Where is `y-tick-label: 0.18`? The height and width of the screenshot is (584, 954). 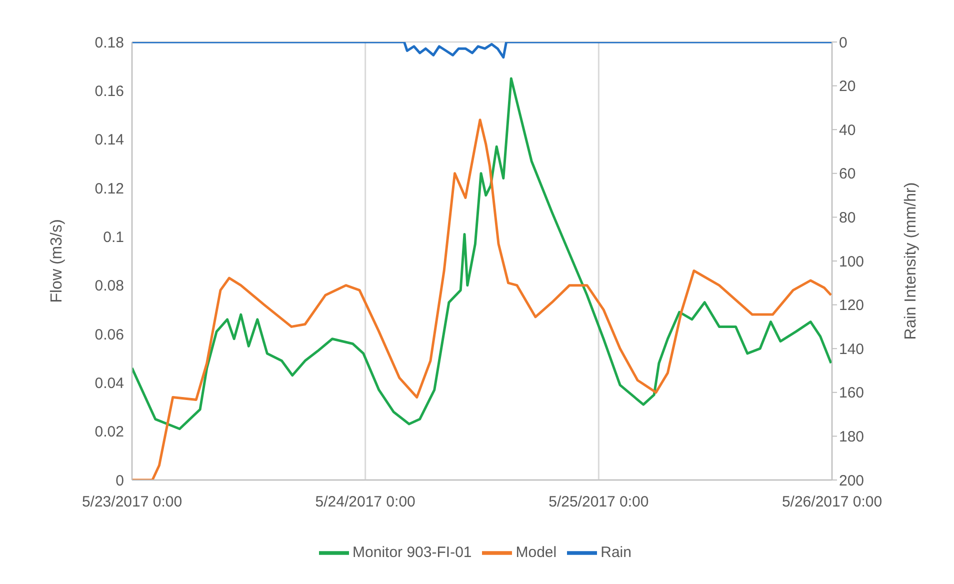
y-tick-label: 0.18 is located at coordinates (109, 43).